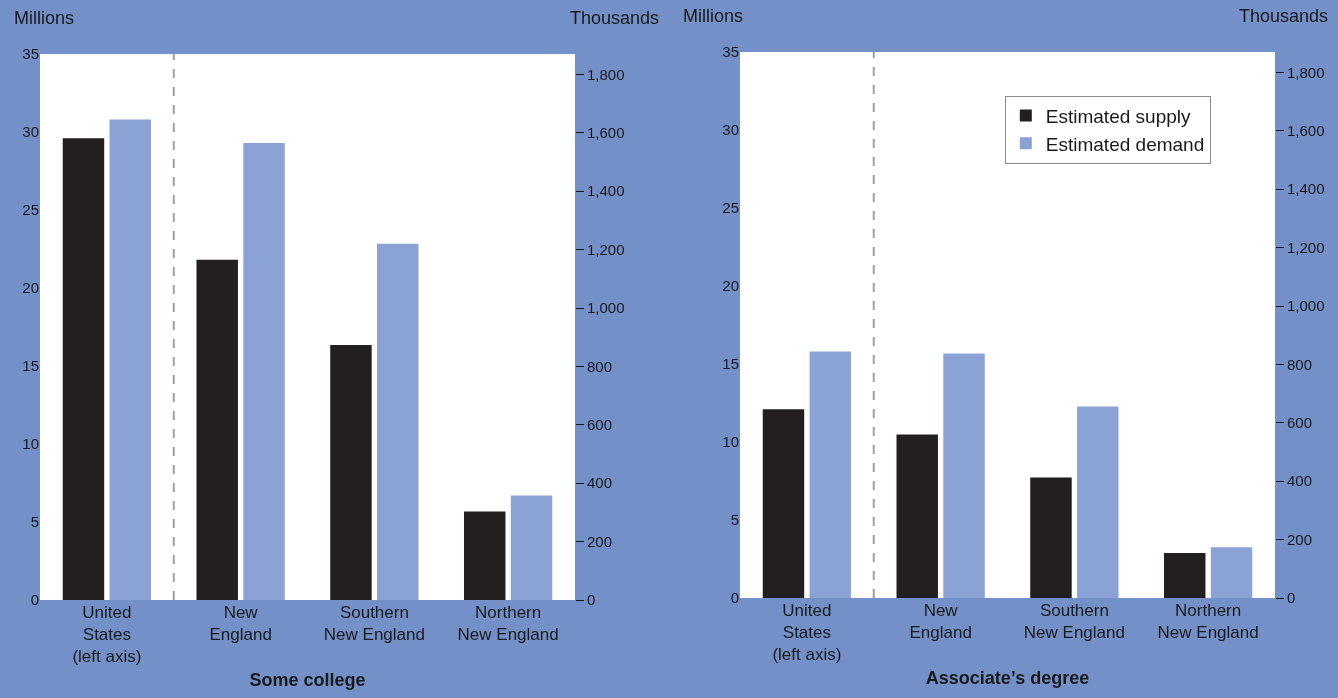 This screenshot has height=698, width=1338. I want to click on x-axis-title: Some college, so click(307, 680).